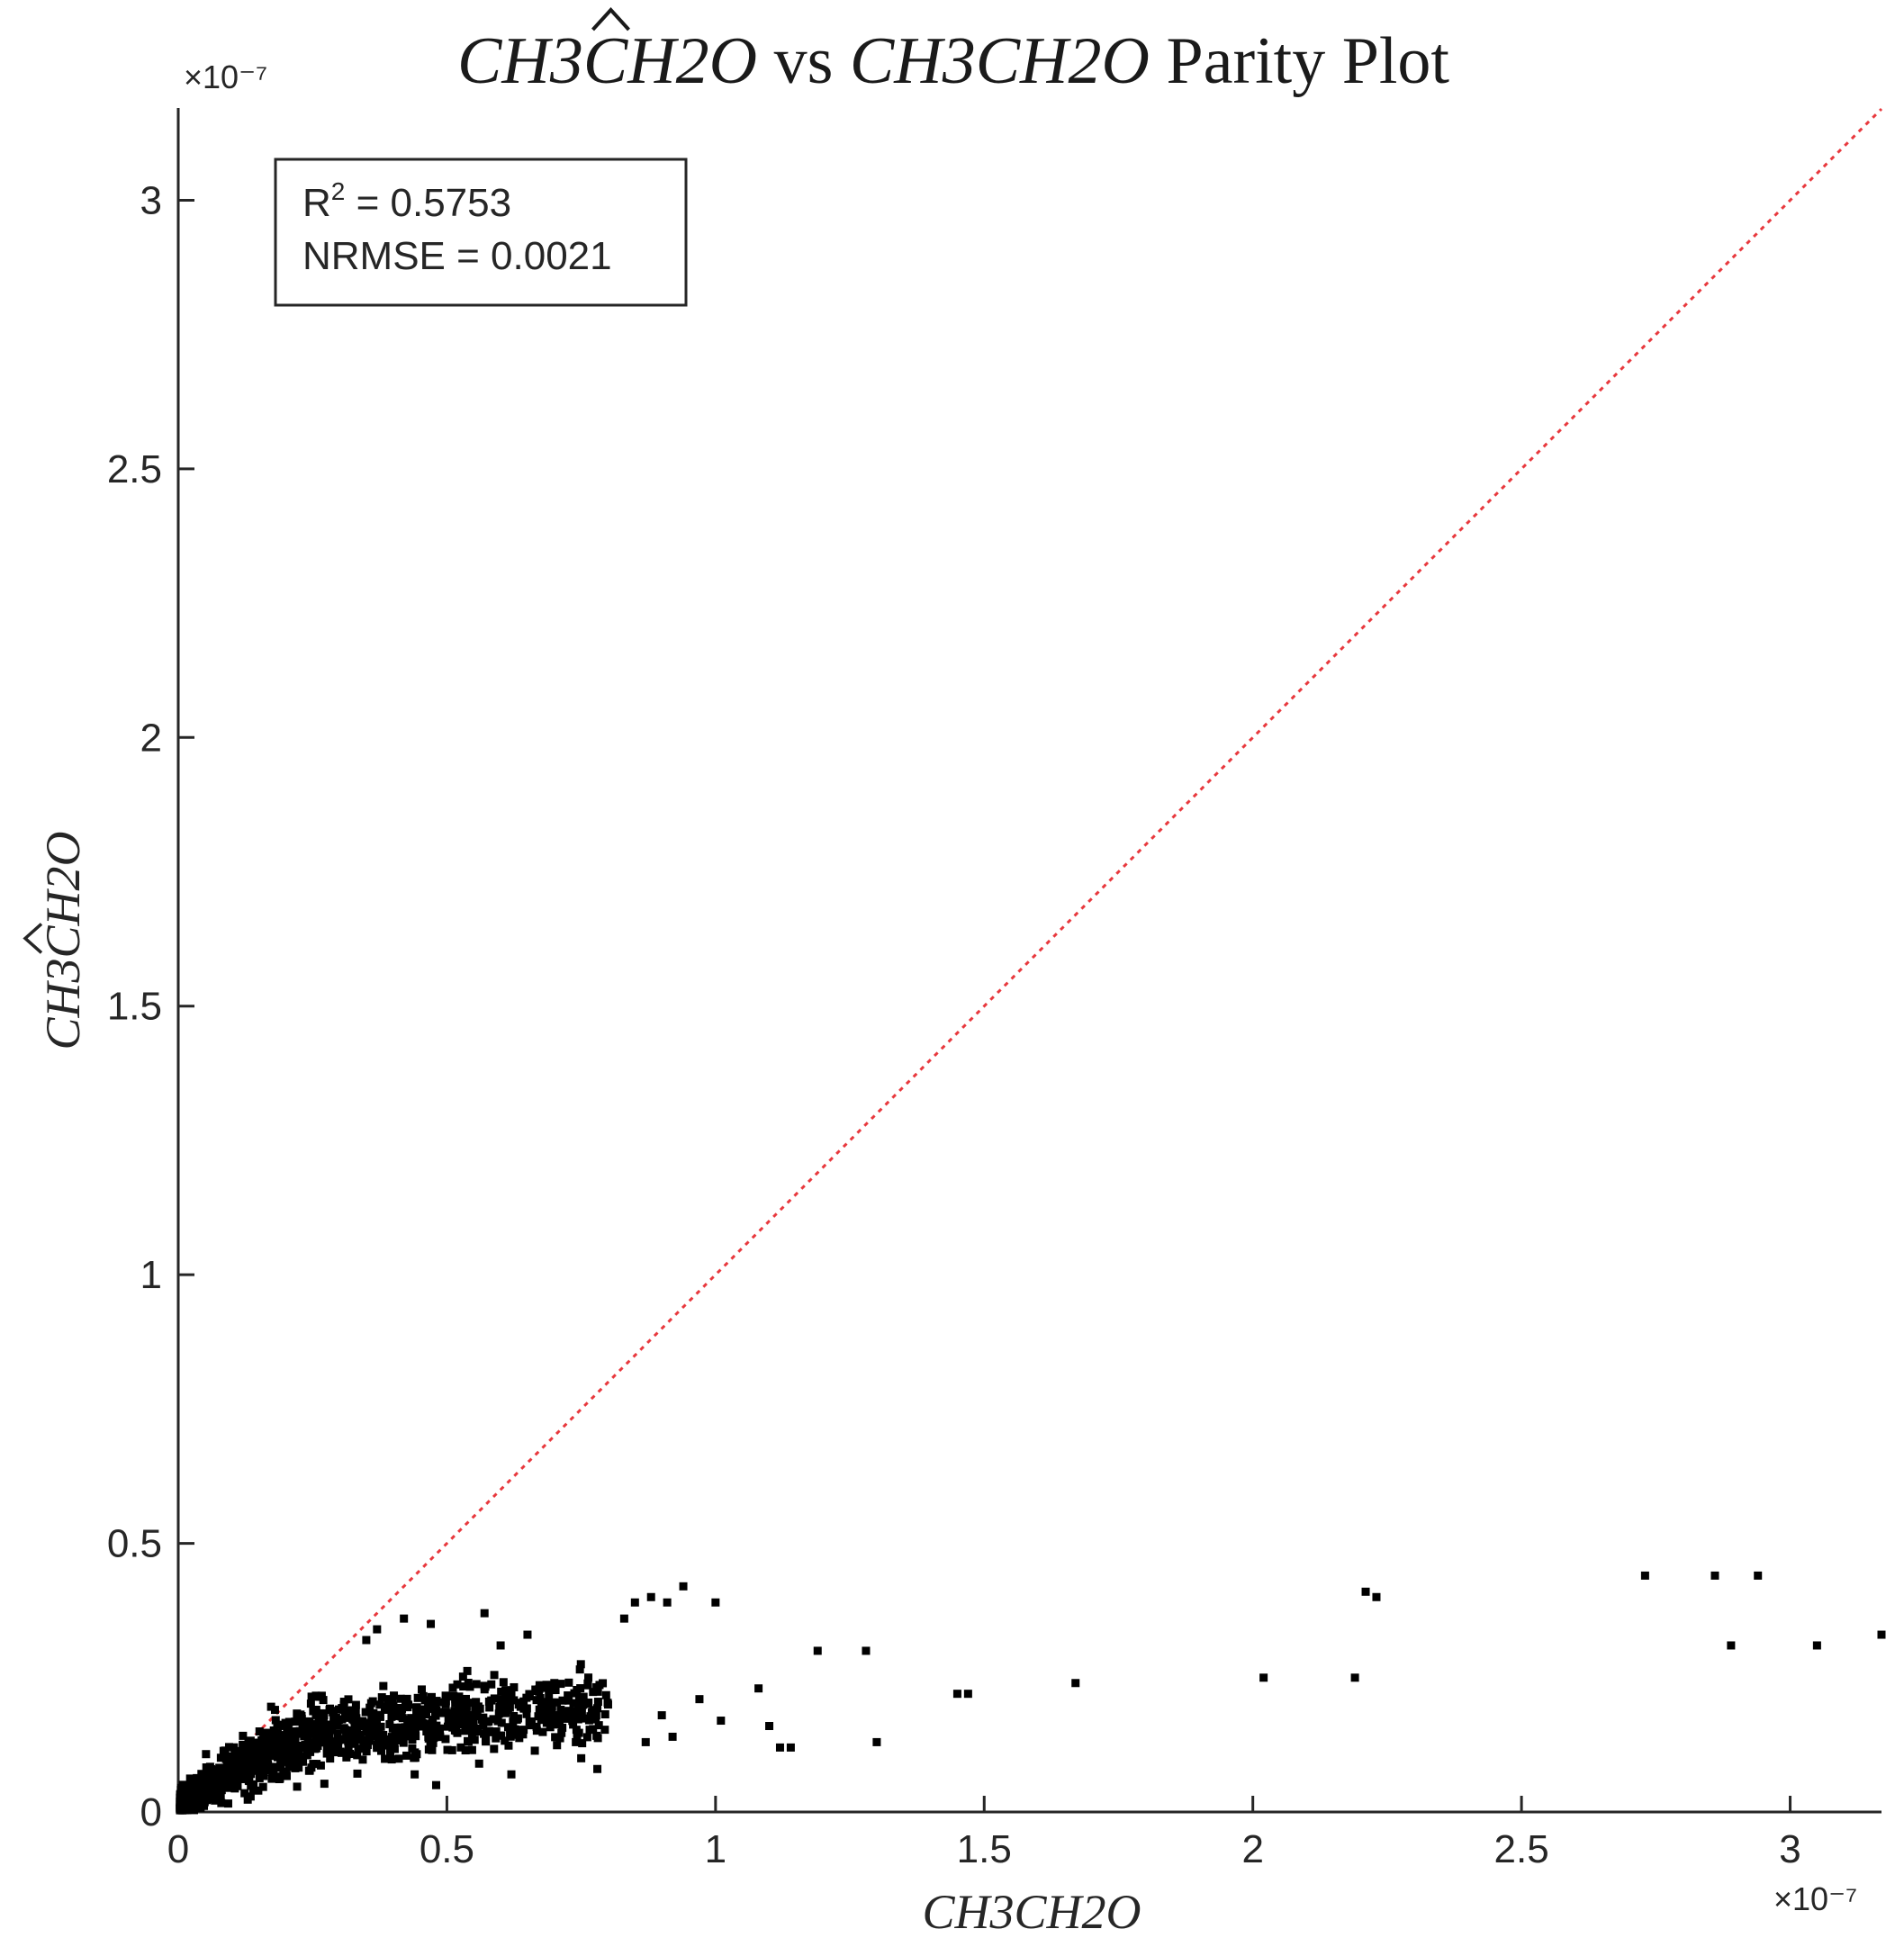 The height and width of the screenshot is (1938, 1904). I want to click on x-tick-label: 3, so click(1789, 1849).